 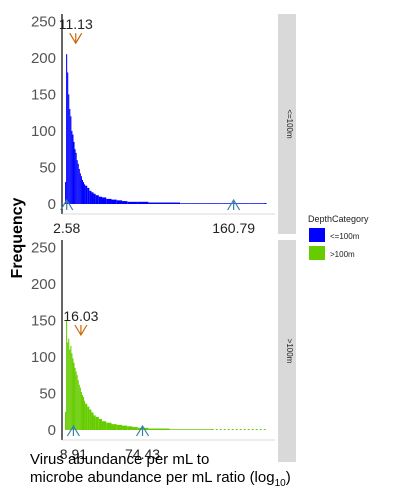 I want to click on legend-swatch-gt-100m, so click(x=317, y=253).